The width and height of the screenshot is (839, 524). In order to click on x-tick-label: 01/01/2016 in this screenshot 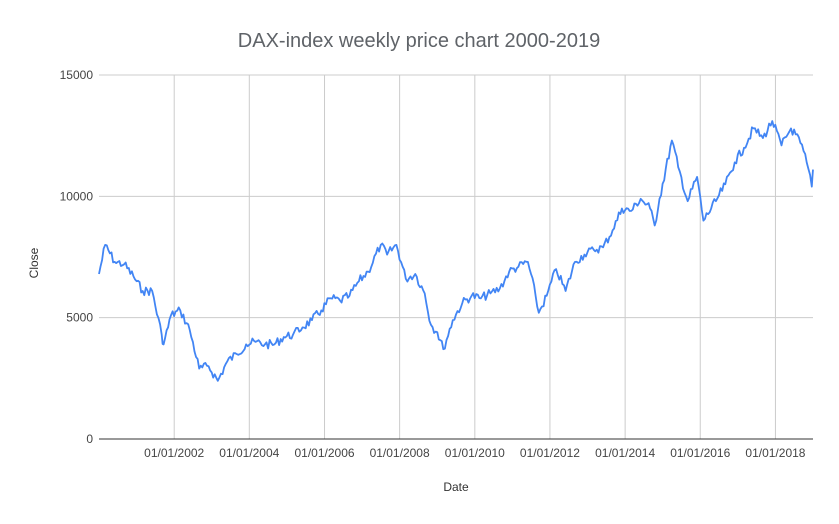, I will do `click(700, 453)`.